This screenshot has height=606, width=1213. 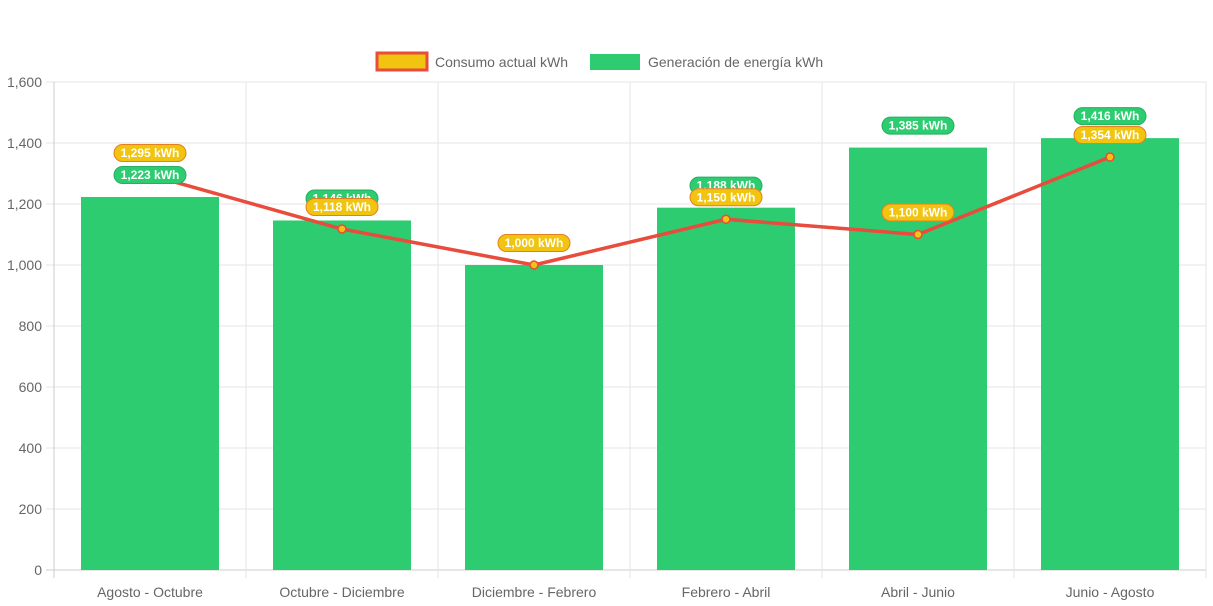 I want to click on y-tick-label: 1,400, so click(x=24, y=143).